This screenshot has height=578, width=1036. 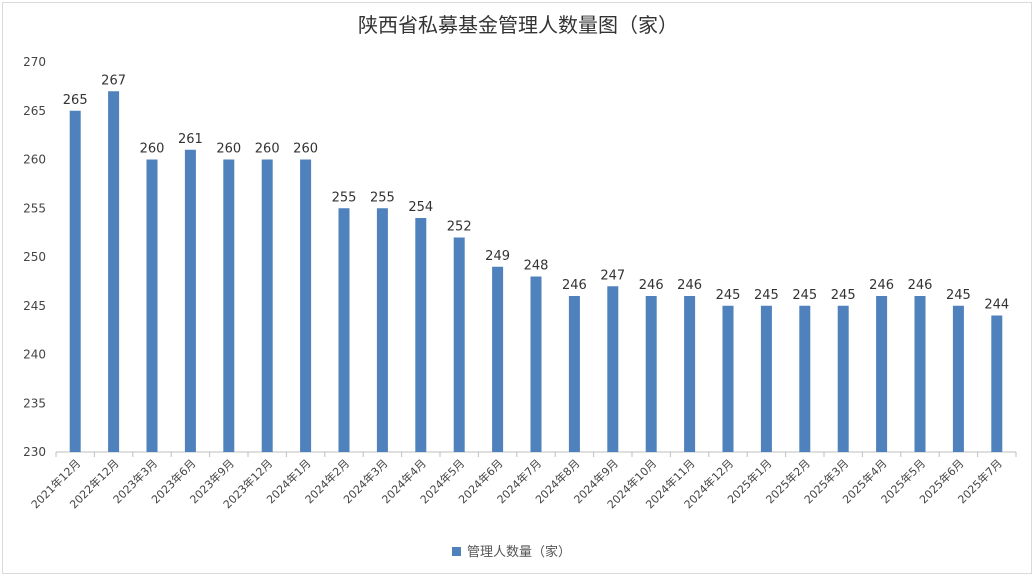 I want to click on data-label: 265, so click(x=75, y=100).